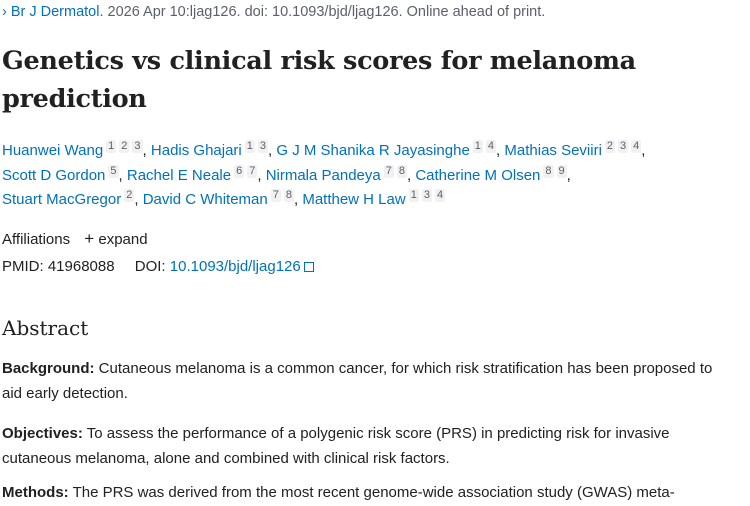 This screenshot has width=750, height=506. I want to click on affiliation-number: 5, so click(113, 171).